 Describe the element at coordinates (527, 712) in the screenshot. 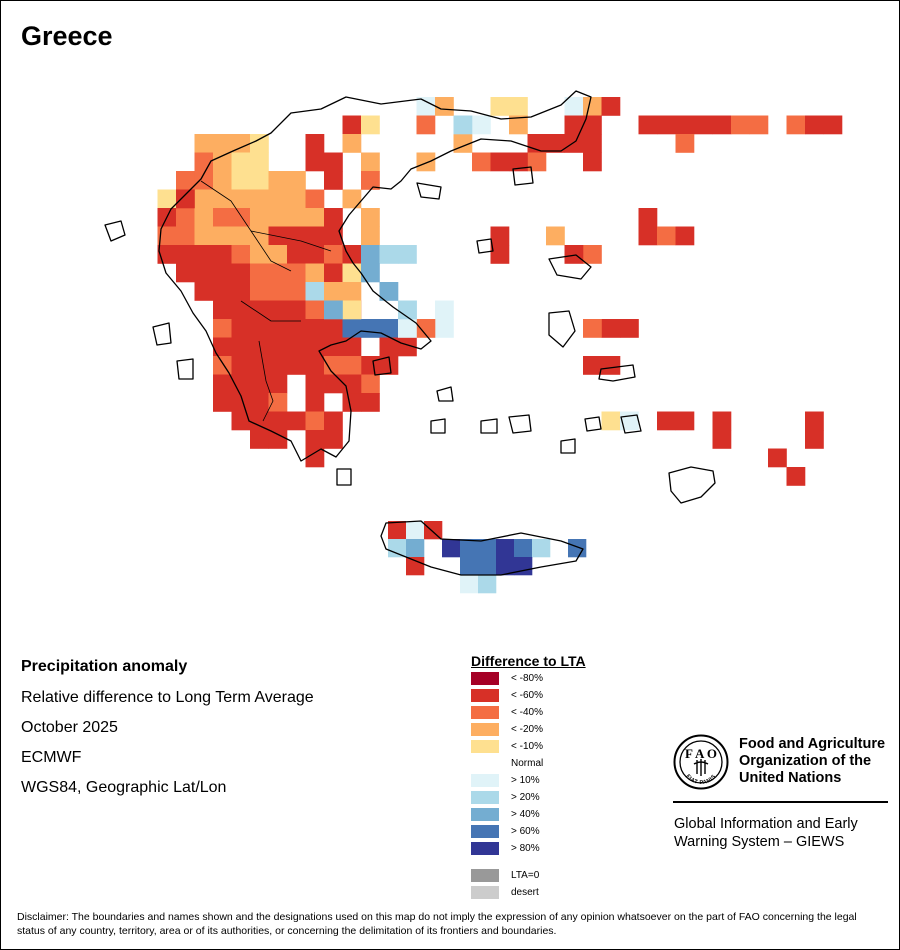

I see `legend-label: < -40%` at that location.